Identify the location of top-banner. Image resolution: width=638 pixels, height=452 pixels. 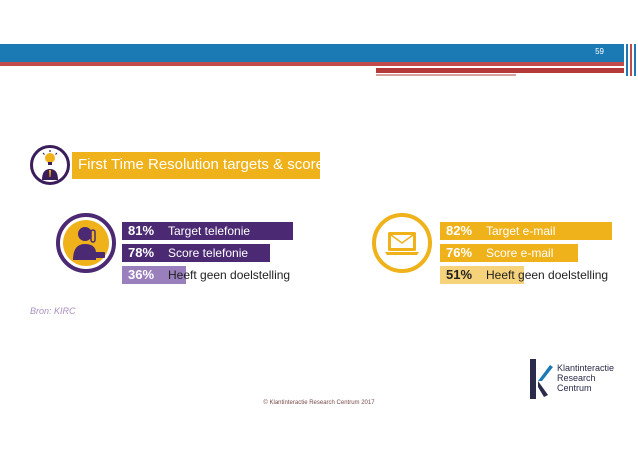
(312, 53).